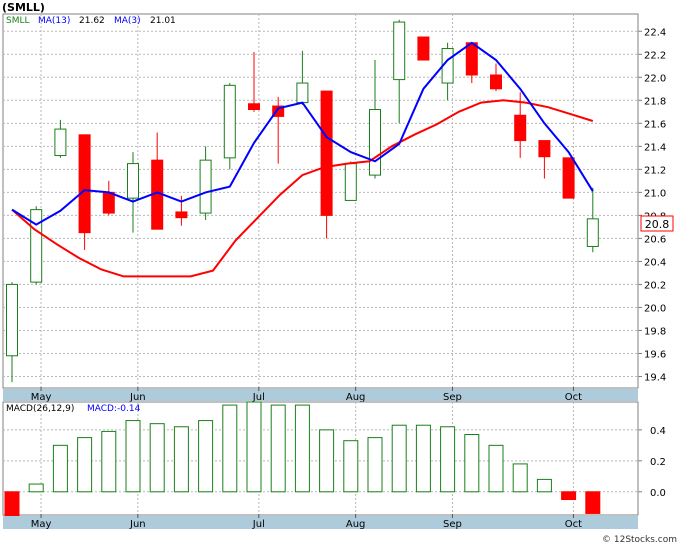 The width and height of the screenshot is (680, 551). Describe the element at coordinates (40, 409) in the screenshot. I see `macd-legend-label: MACD(26,12,9)` at that location.